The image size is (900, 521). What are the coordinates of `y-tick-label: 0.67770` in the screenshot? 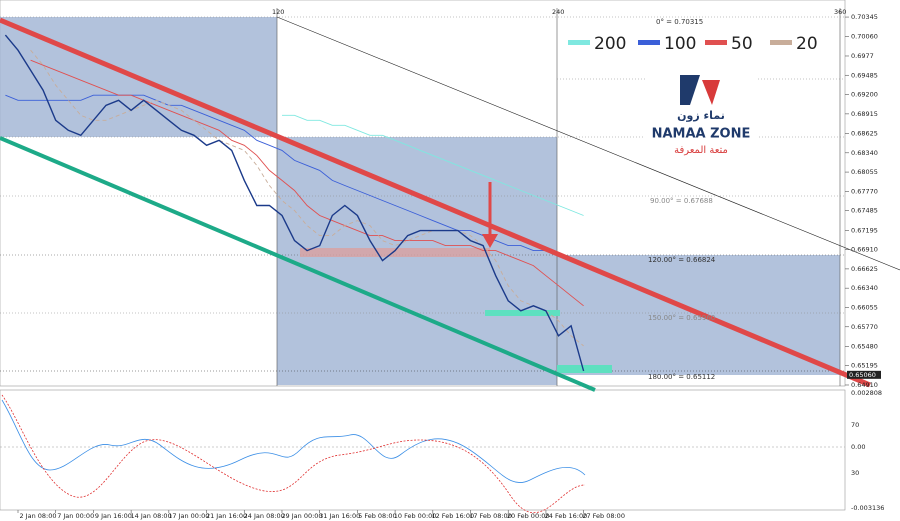 It's located at (864, 191).